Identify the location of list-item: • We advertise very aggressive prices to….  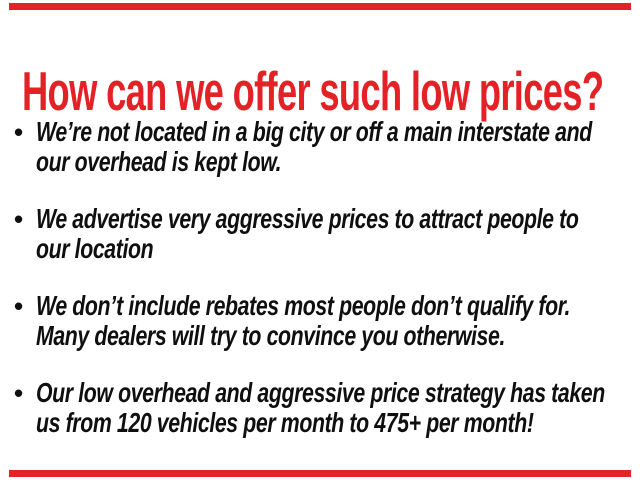
(327, 234).